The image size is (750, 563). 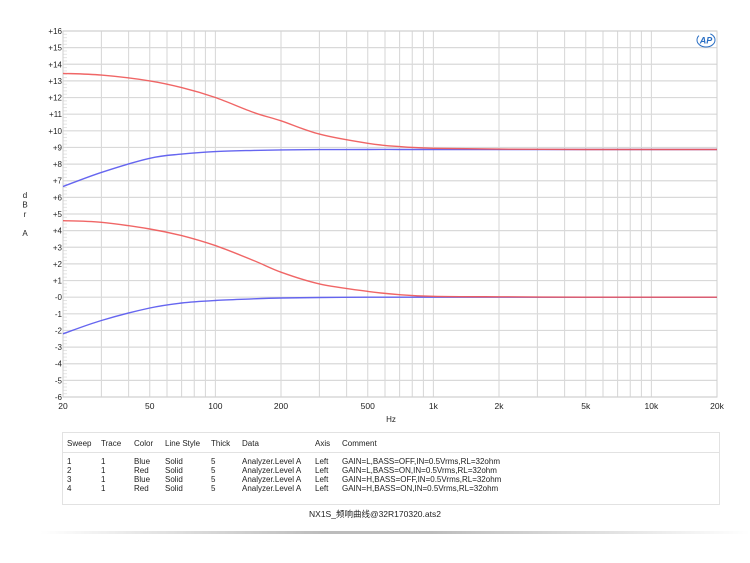 What do you see at coordinates (500, 406) in the screenshot?
I see `x-tick-label: 2k` at bounding box center [500, 406].